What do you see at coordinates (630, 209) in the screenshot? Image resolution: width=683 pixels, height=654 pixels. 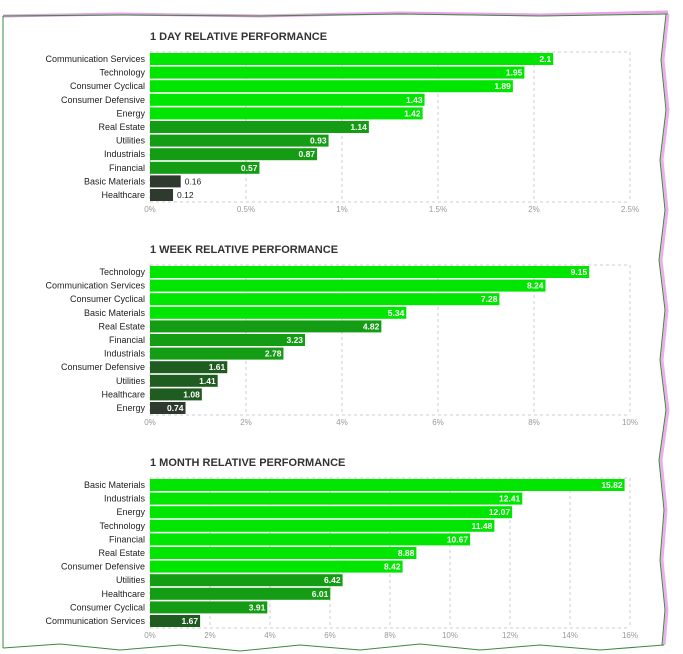 I see `x-tick-label: 2.5%` at bounding box center [630, 209].